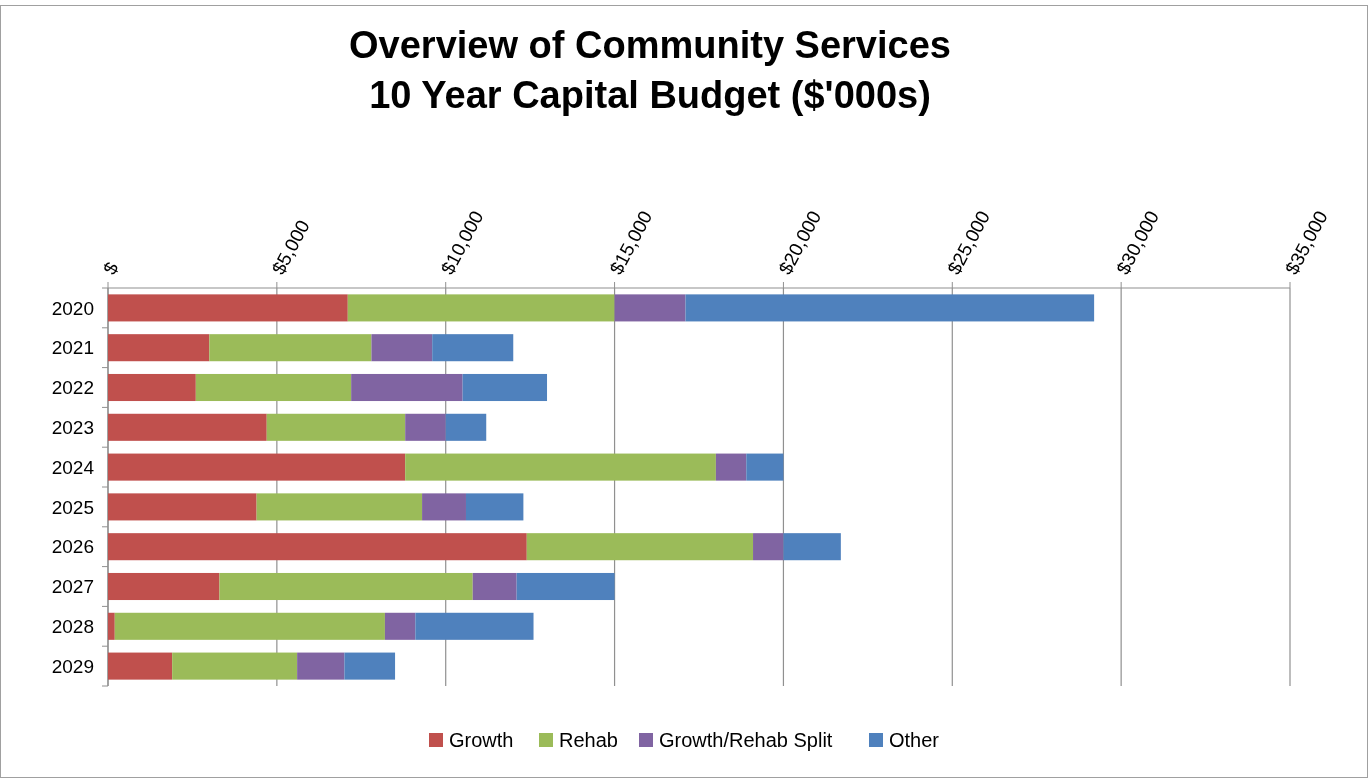 Image resolution: width=1368 pixels, height=778 pixels. Describe the element at coordinates (72, 308) in the screenshot. I see `y-tick-label: 2020` at that location.